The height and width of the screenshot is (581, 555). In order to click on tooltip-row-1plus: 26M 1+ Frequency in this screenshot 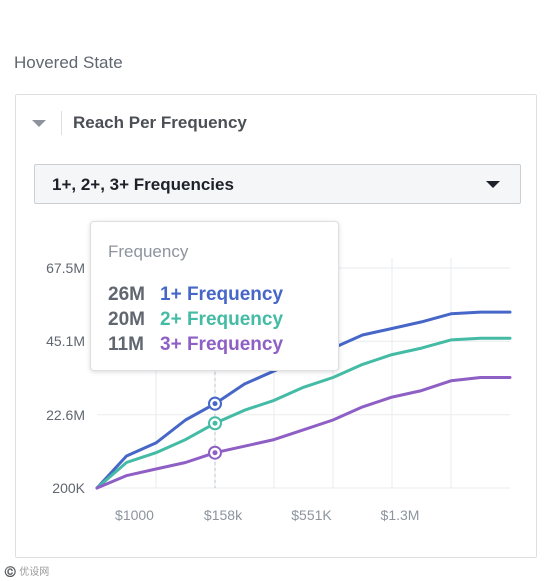, I will do `click(195, 295)`.